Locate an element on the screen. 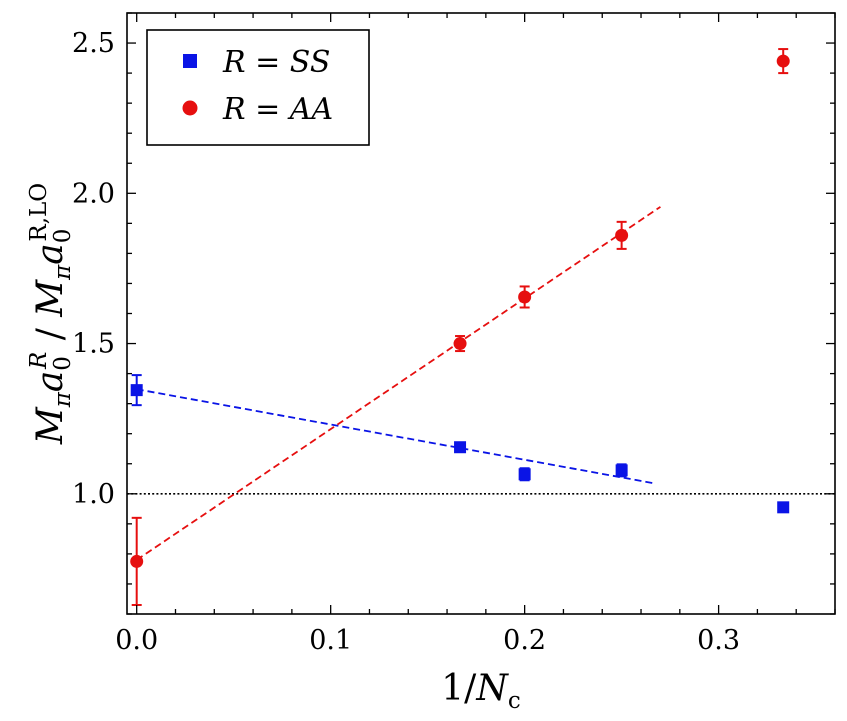 This screenshot has height=721, width=847. legend: R = SS R = AA is located at coordinates (258, 87).